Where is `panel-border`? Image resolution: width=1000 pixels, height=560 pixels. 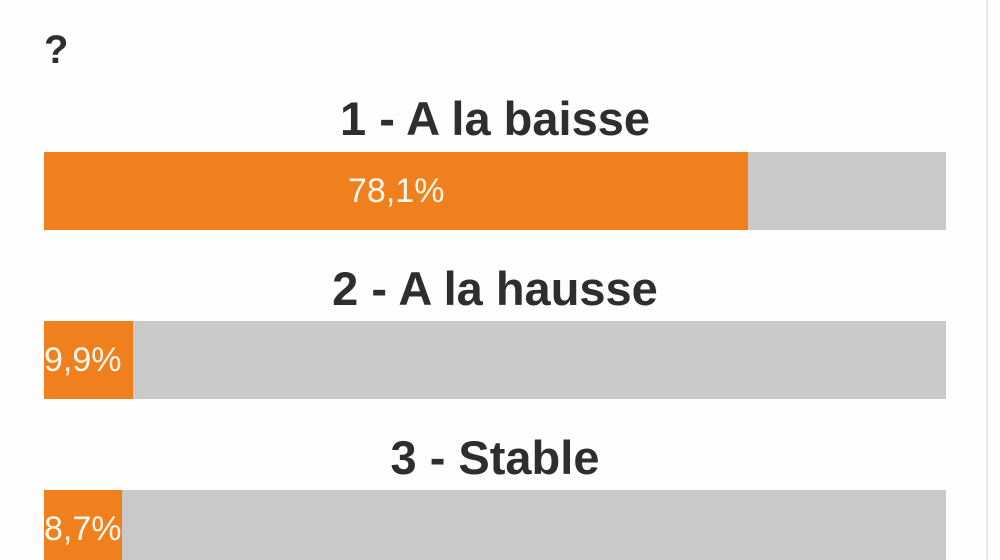
panel-border is located at coordinates (987, 280).